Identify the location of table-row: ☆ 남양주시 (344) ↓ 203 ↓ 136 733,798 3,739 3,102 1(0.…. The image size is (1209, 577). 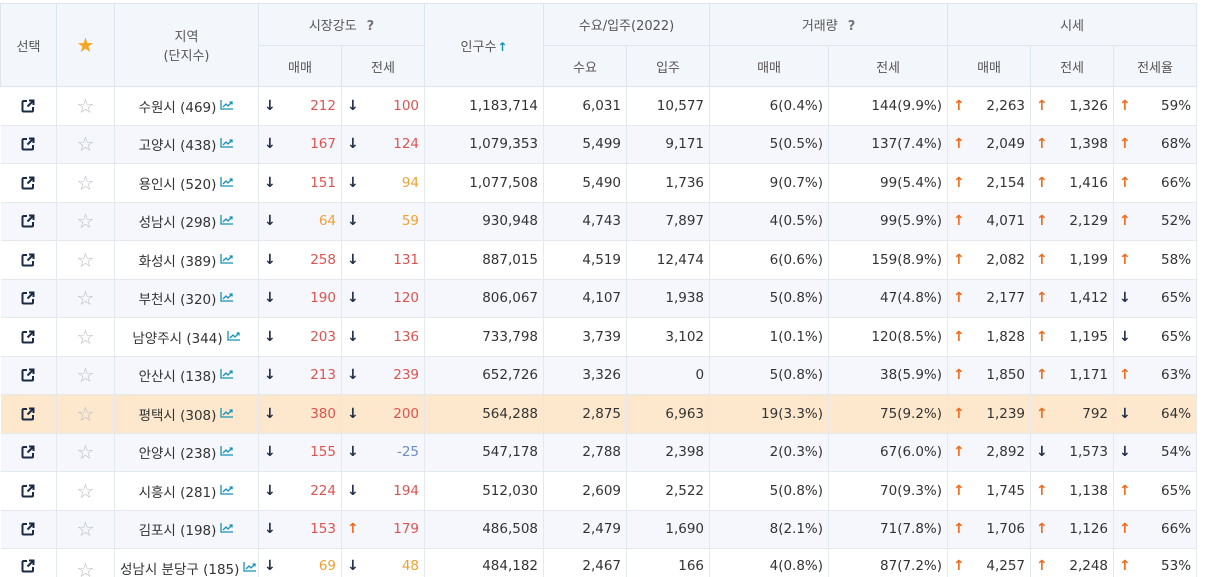
(599, 337).